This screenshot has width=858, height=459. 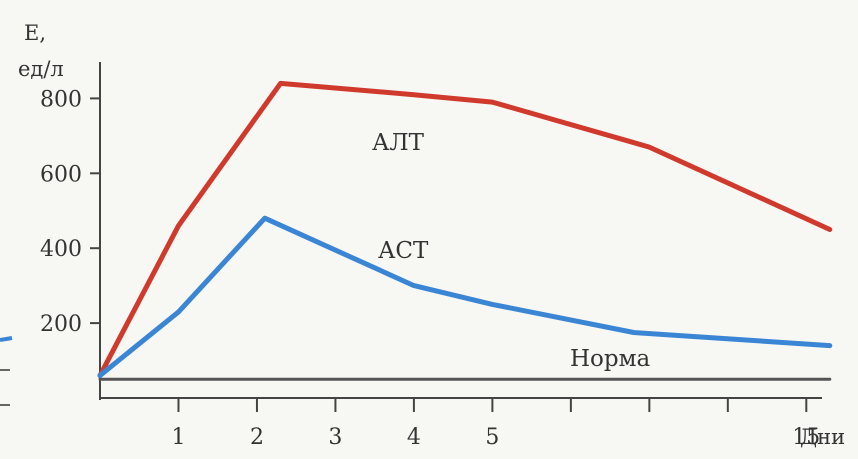 I want to click on edge-mark-blue, so click(x=6, y=339).